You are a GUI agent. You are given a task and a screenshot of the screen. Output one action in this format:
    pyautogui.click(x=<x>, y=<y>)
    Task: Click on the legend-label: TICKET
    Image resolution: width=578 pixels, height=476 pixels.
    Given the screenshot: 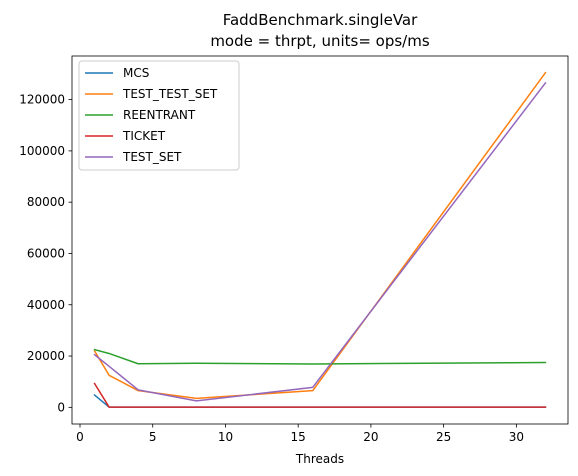 What is the action you would take?
    pyautogui.click(x=144, y=136)
    